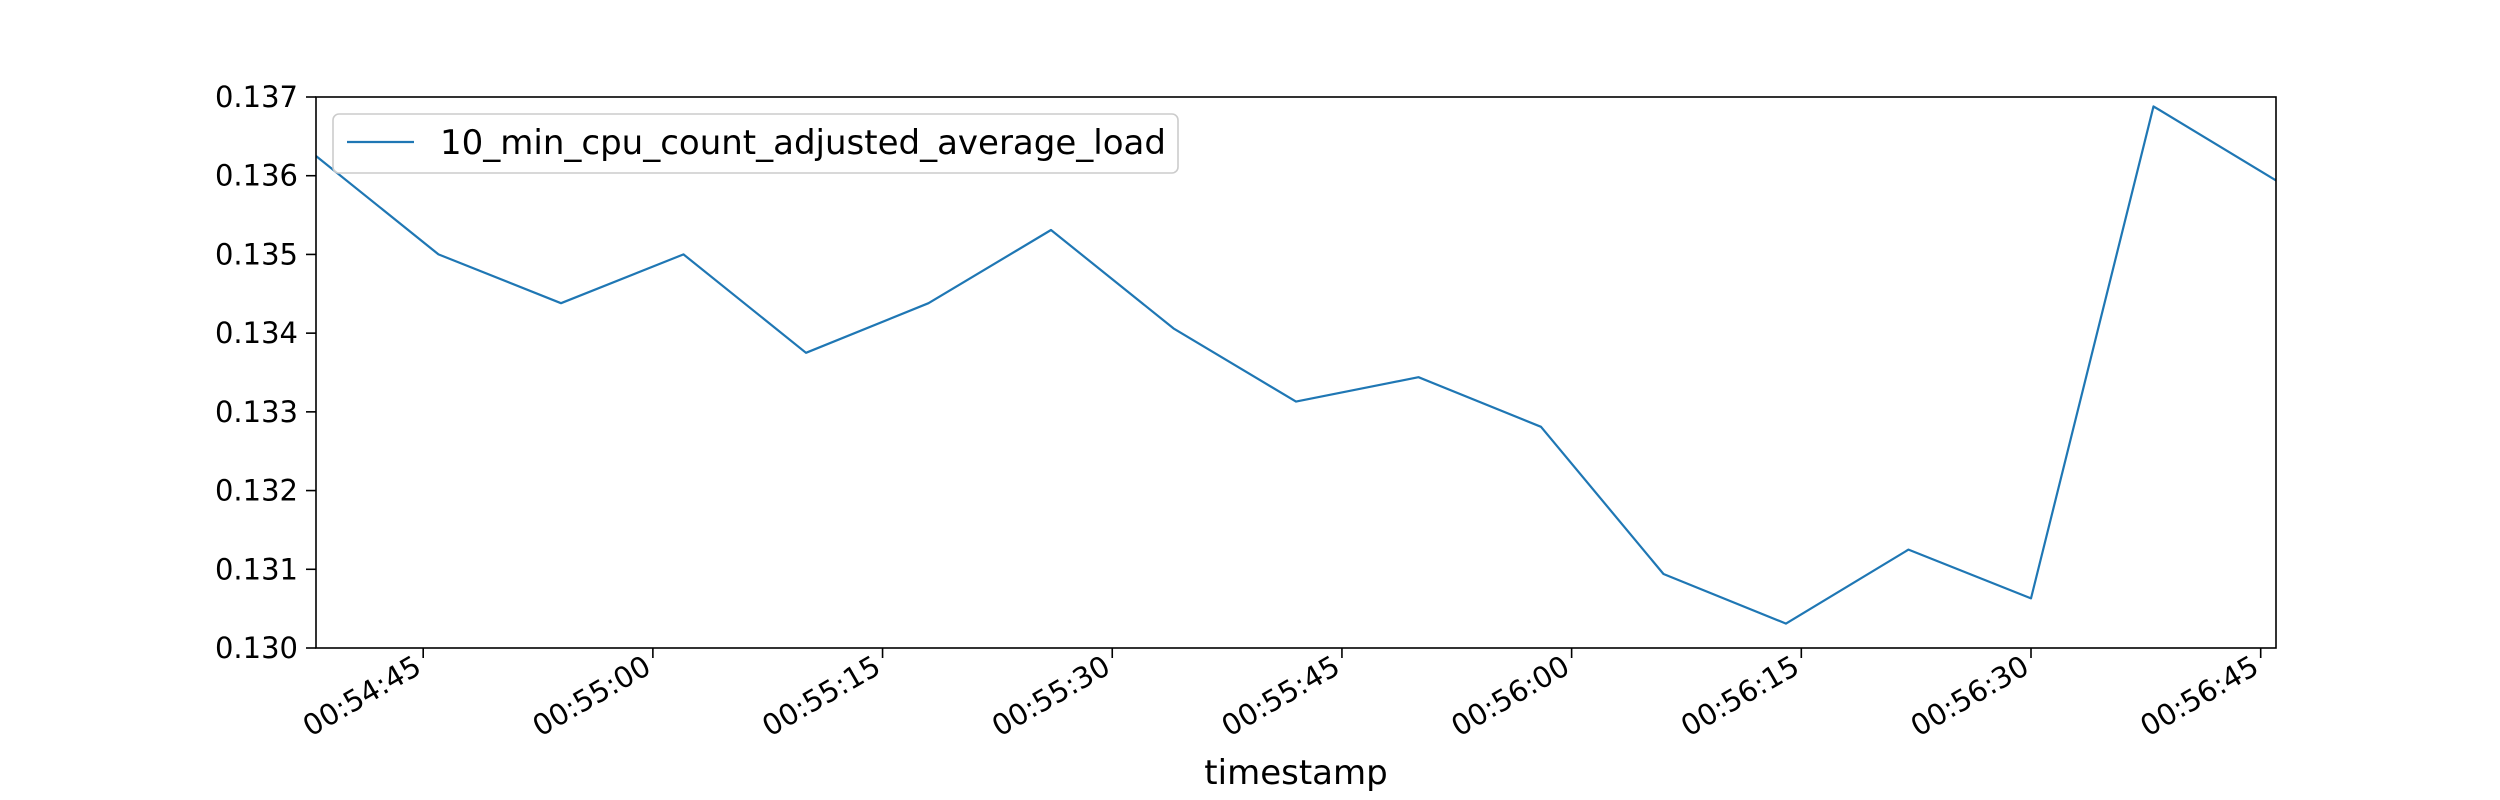 The height and width of the screenshot is (800, 2500). I want to click on x-tick-label: 00:55:45, so click(1281, 696).